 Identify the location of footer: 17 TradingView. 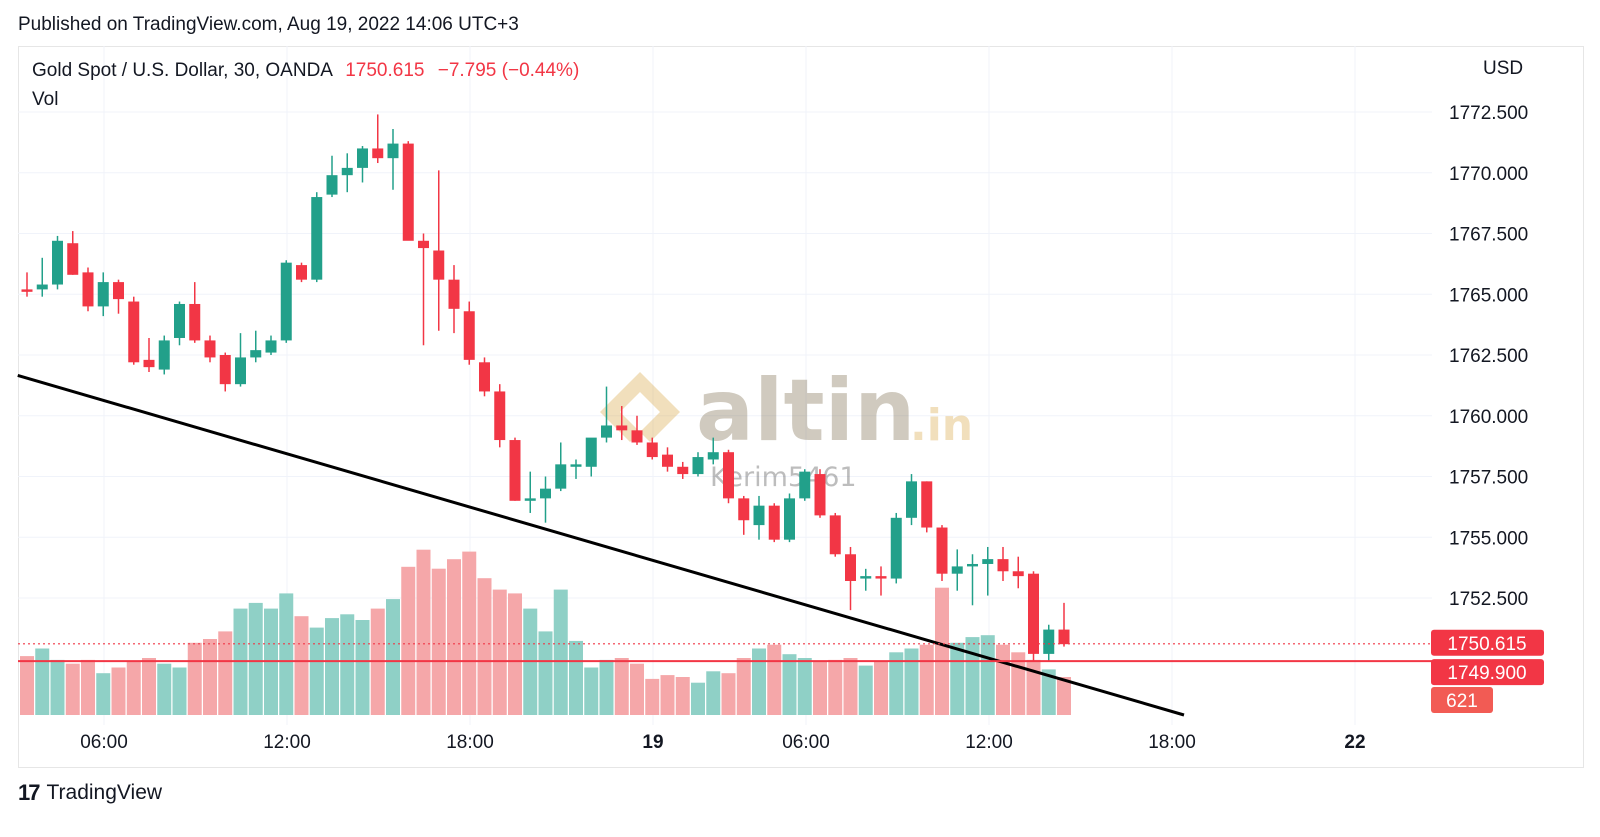
(90, 793).